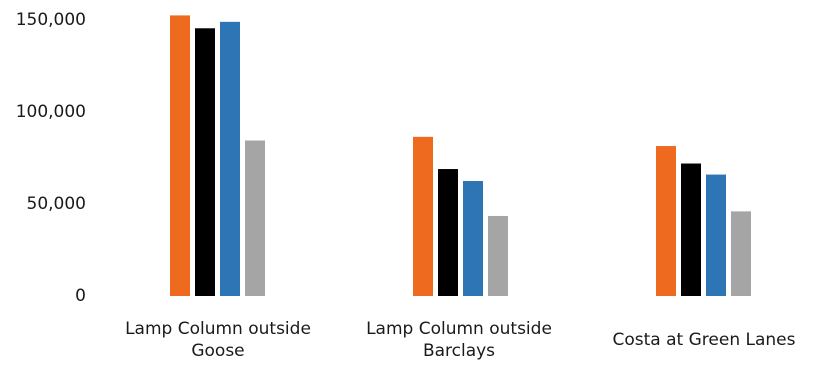 The image size is (815, 368). I want to click on y-axis: 0 50,000 100,000 150,000, so click(51, 158).